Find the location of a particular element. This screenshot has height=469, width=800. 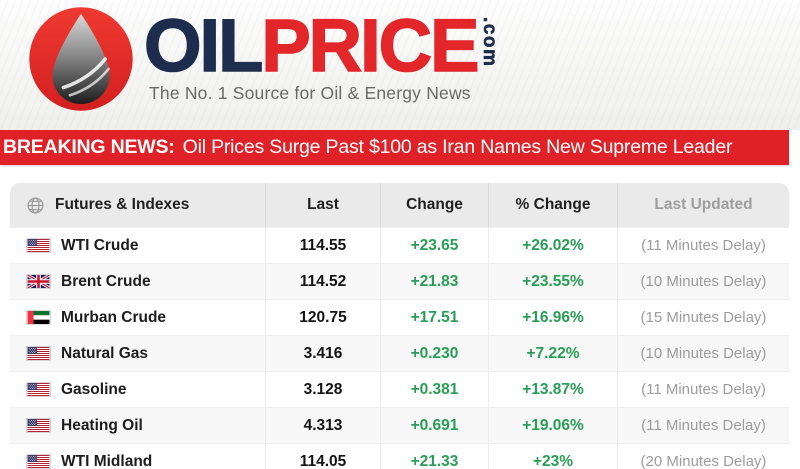

commodity-name-link: WTI Crude is located at coordinates (137, 245).